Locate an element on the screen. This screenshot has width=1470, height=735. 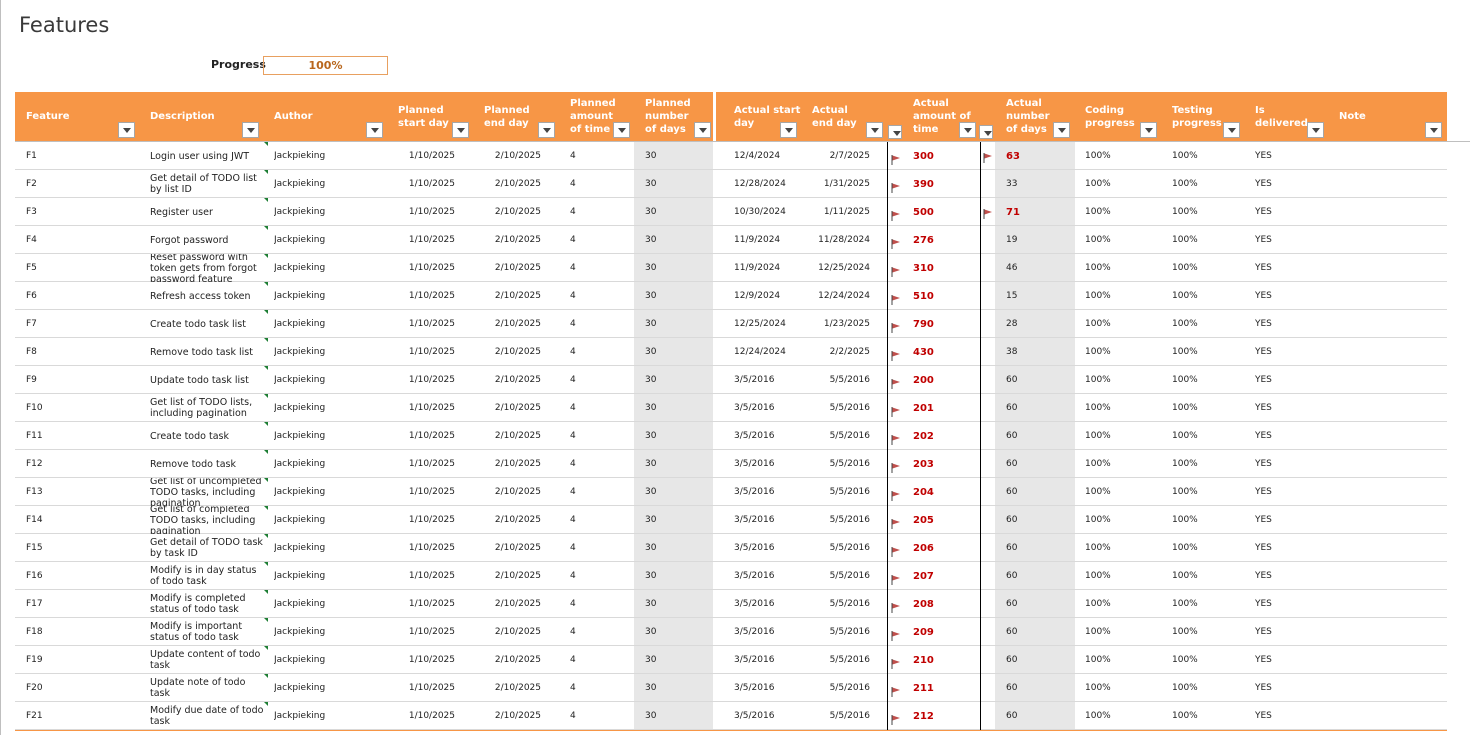
cell-description: Create todo task list is located at coordinates (198, 324).